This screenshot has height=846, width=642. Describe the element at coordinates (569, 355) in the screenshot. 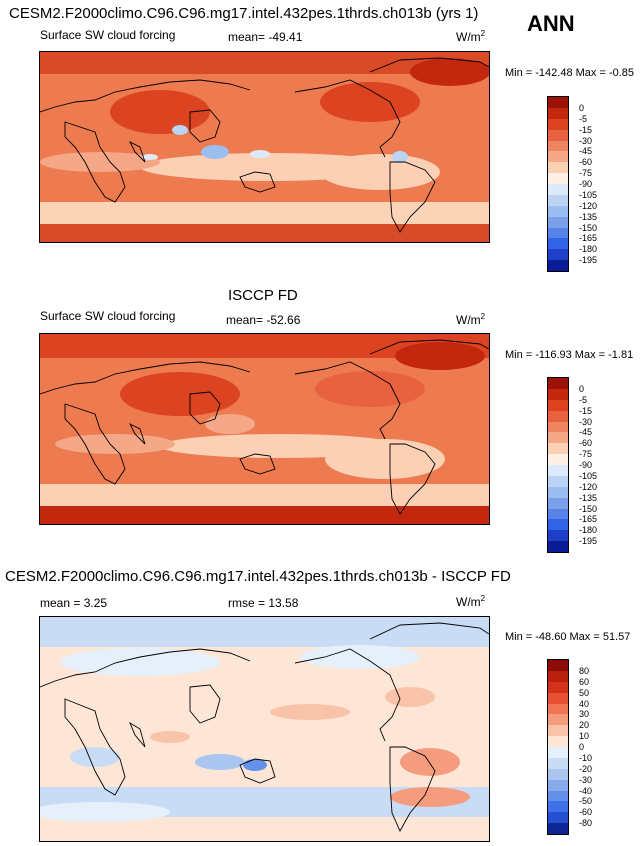

I see `panel2-minmax: Min = -116.93 Max = -1.81` at that location.